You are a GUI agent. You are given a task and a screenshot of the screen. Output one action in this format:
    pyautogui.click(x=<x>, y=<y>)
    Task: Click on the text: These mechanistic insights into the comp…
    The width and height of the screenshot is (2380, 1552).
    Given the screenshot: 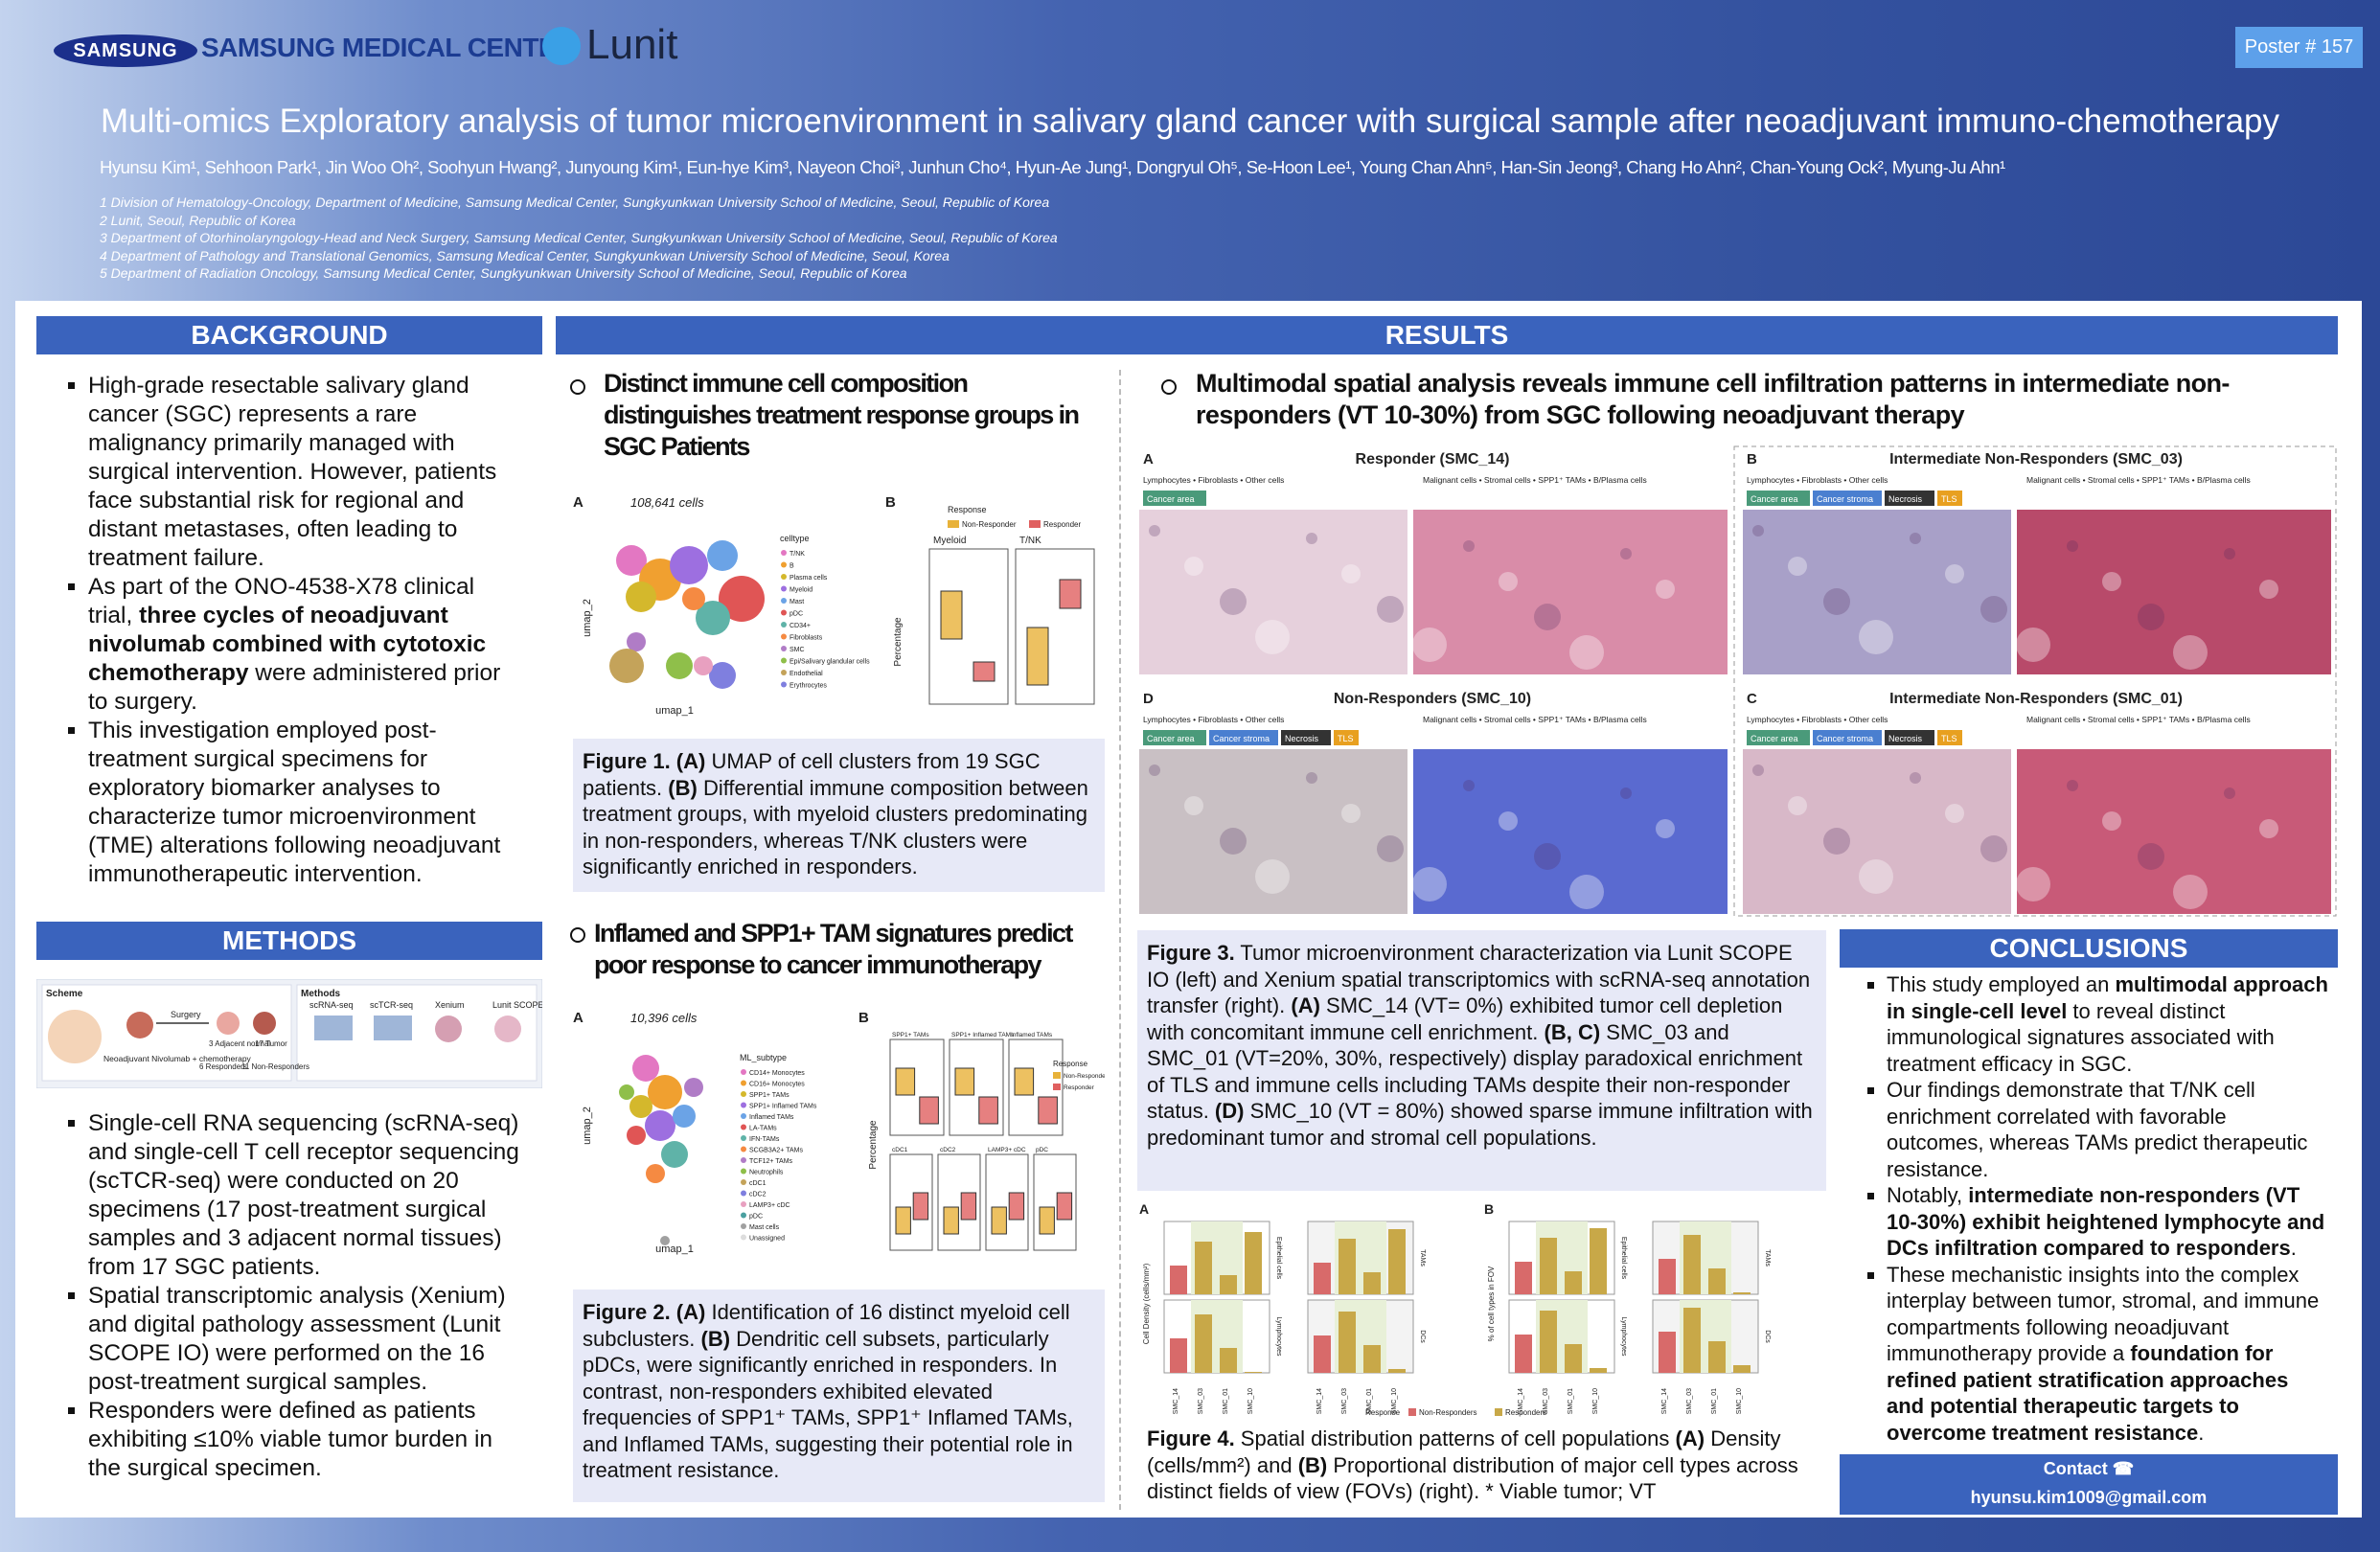 What is the action you would take?
    pyautogui.click(x=2103, y=1314)
    